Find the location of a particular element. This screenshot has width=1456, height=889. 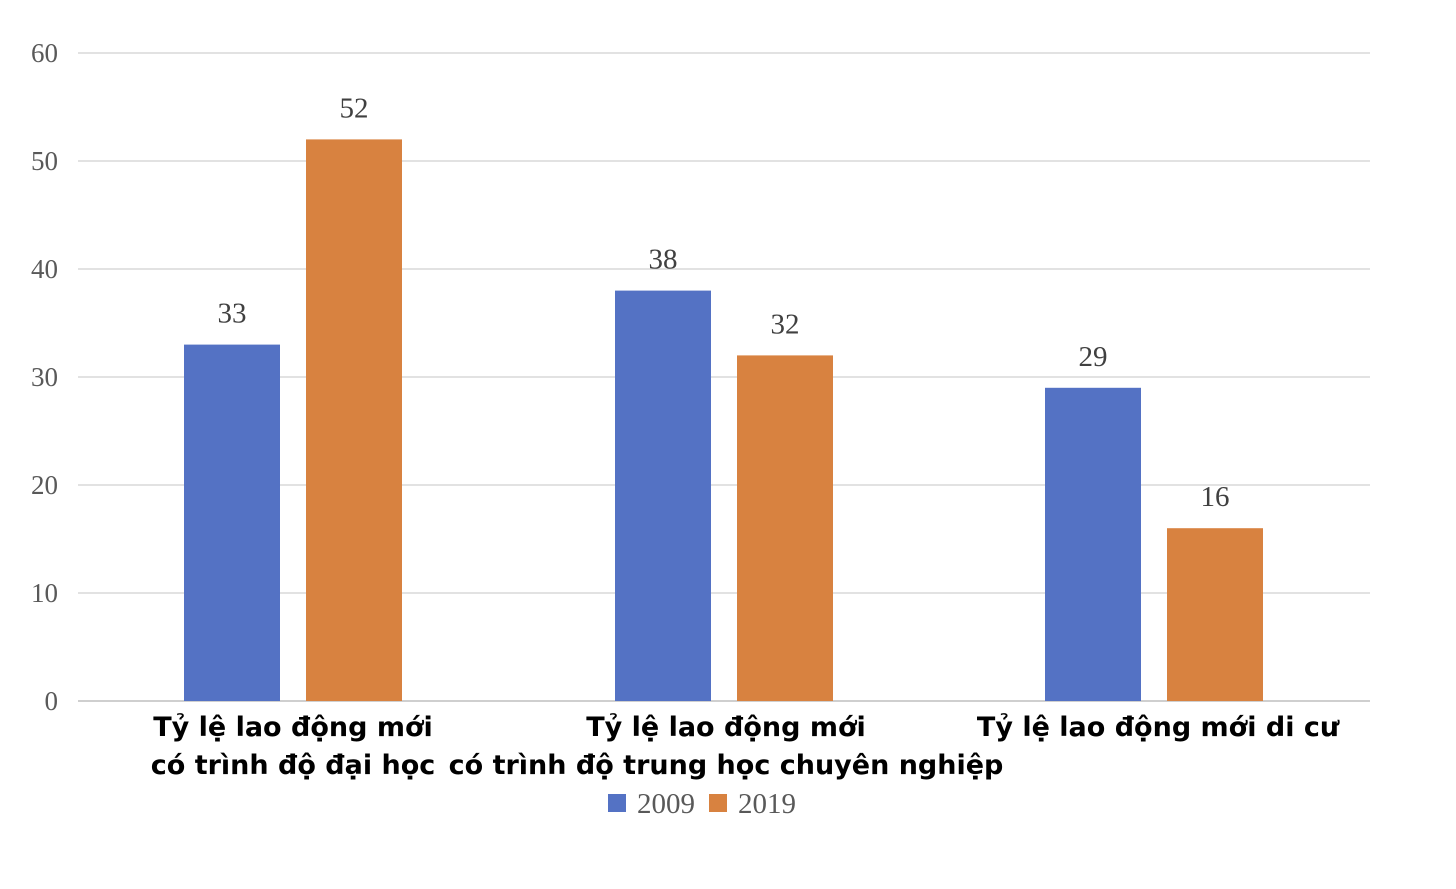

category-label: có trình độ trung học chuyên nghiệp is located at coordinates (726, 765).